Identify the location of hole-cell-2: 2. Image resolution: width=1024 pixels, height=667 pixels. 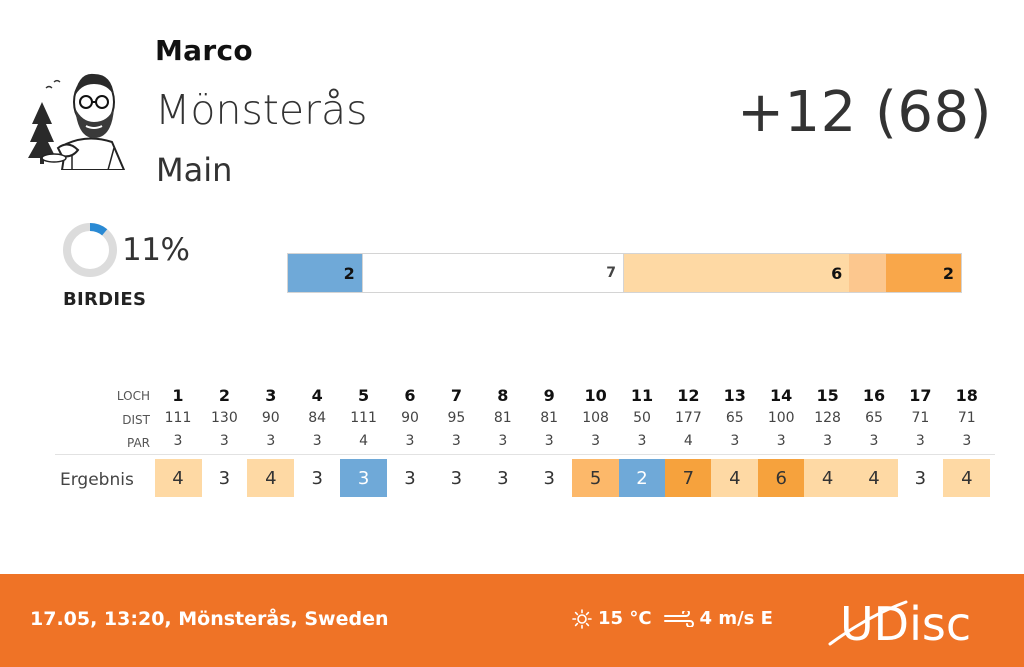
(224, 395).